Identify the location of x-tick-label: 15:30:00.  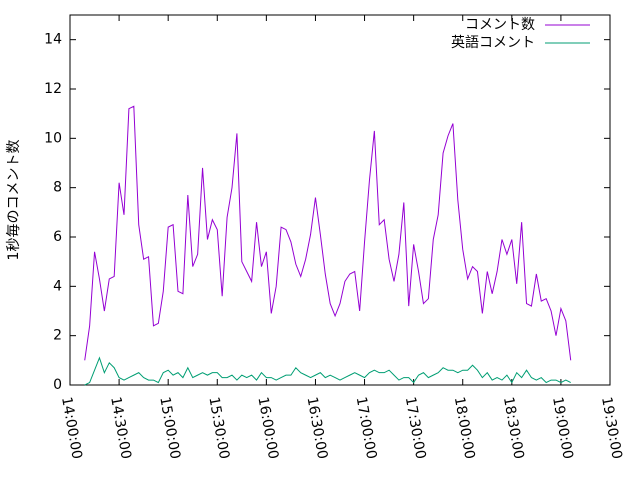
(218, 428).